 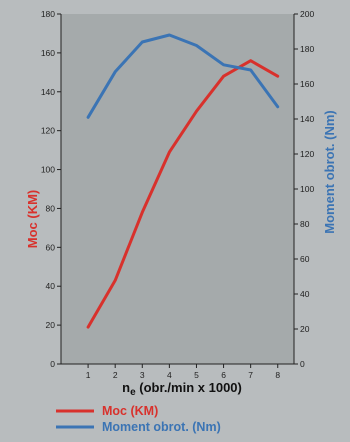 I want to click on right-tick-label: 40, so click(x=305, y=294).